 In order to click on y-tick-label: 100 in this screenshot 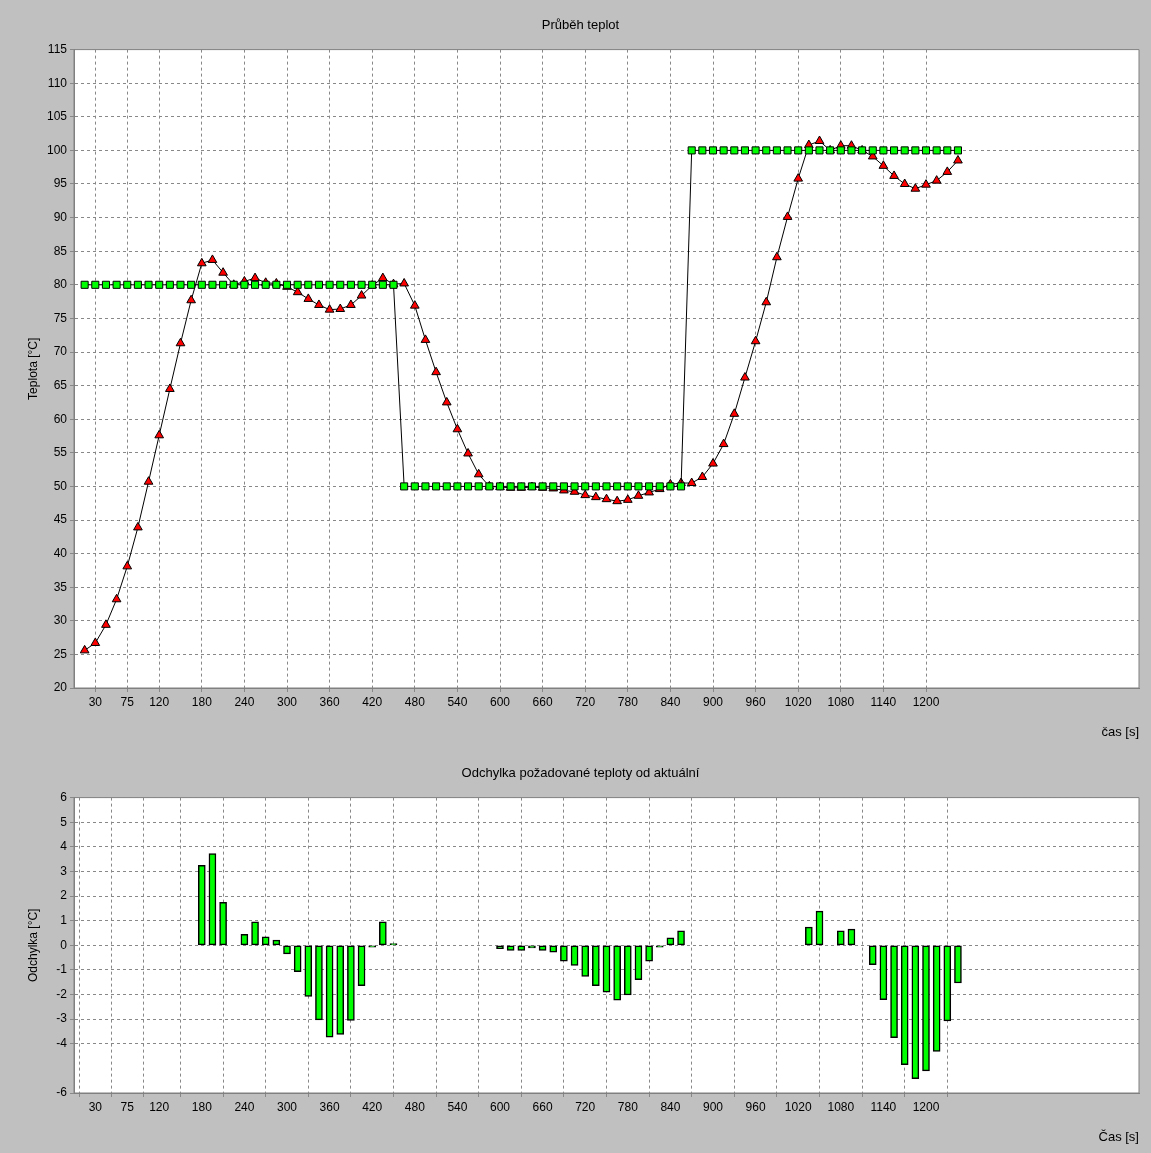, I will do `click(57, 149)`.